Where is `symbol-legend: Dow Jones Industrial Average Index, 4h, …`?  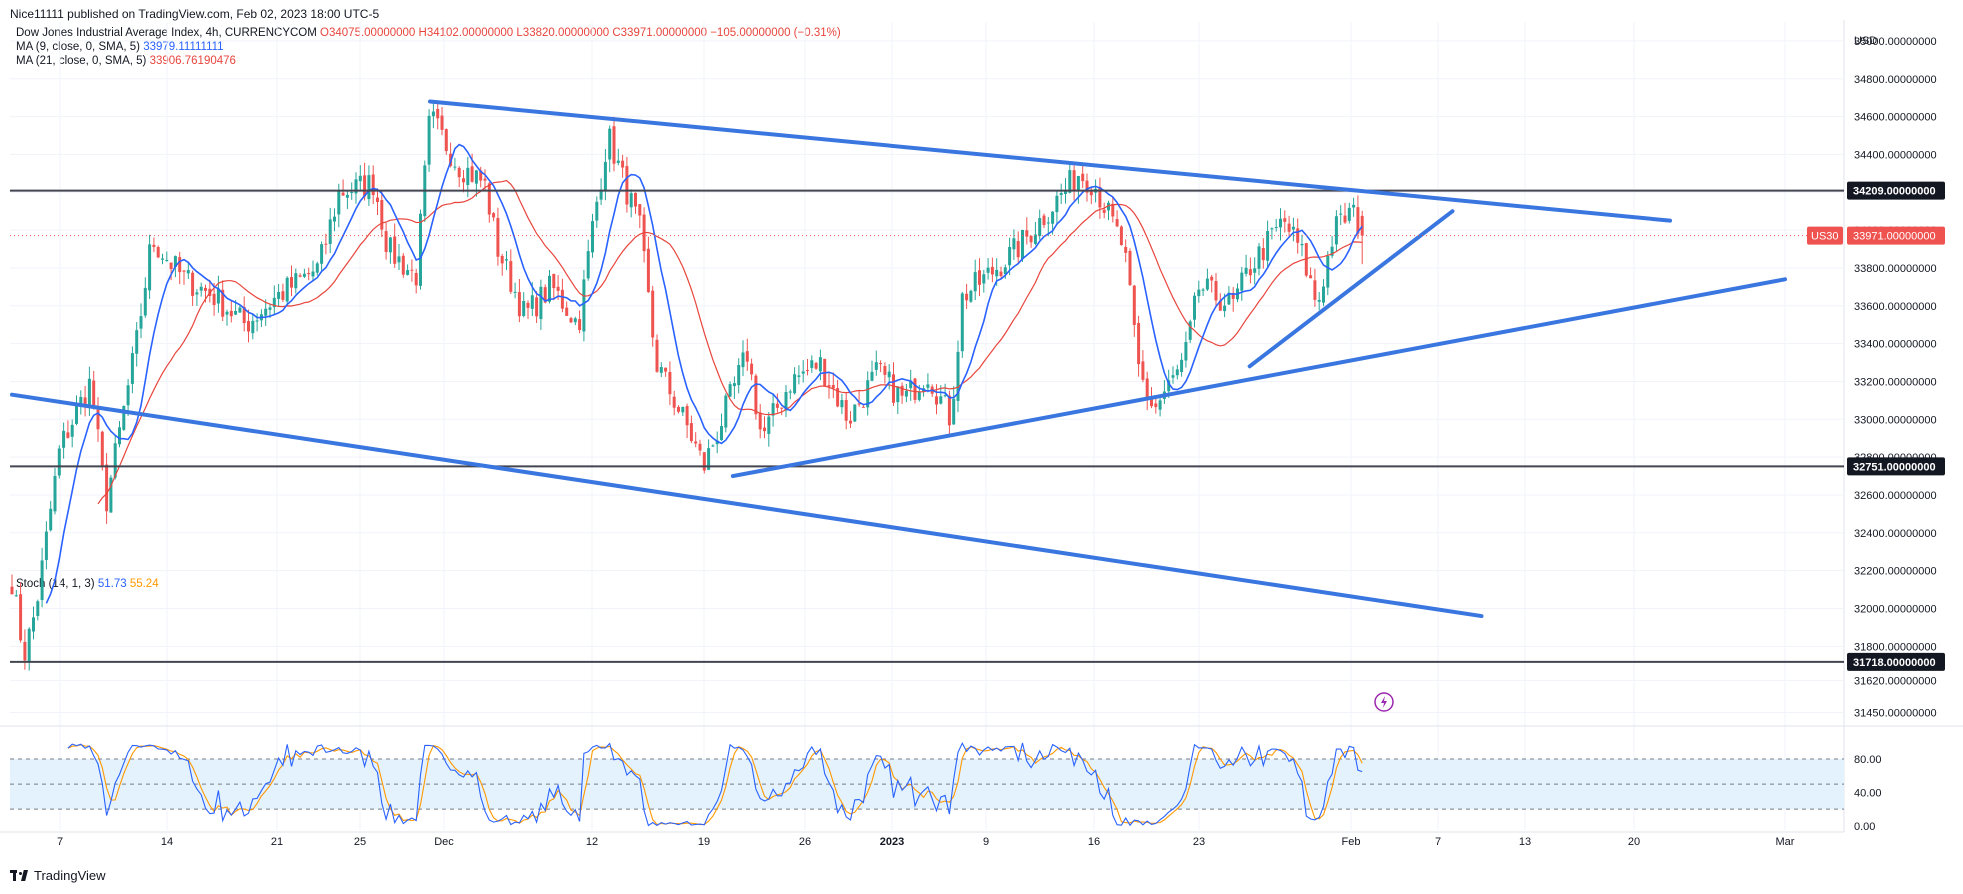 symbol-legend: Dow Jones Industrial Average Index, 4h, … is located at coordinates (428, 33).